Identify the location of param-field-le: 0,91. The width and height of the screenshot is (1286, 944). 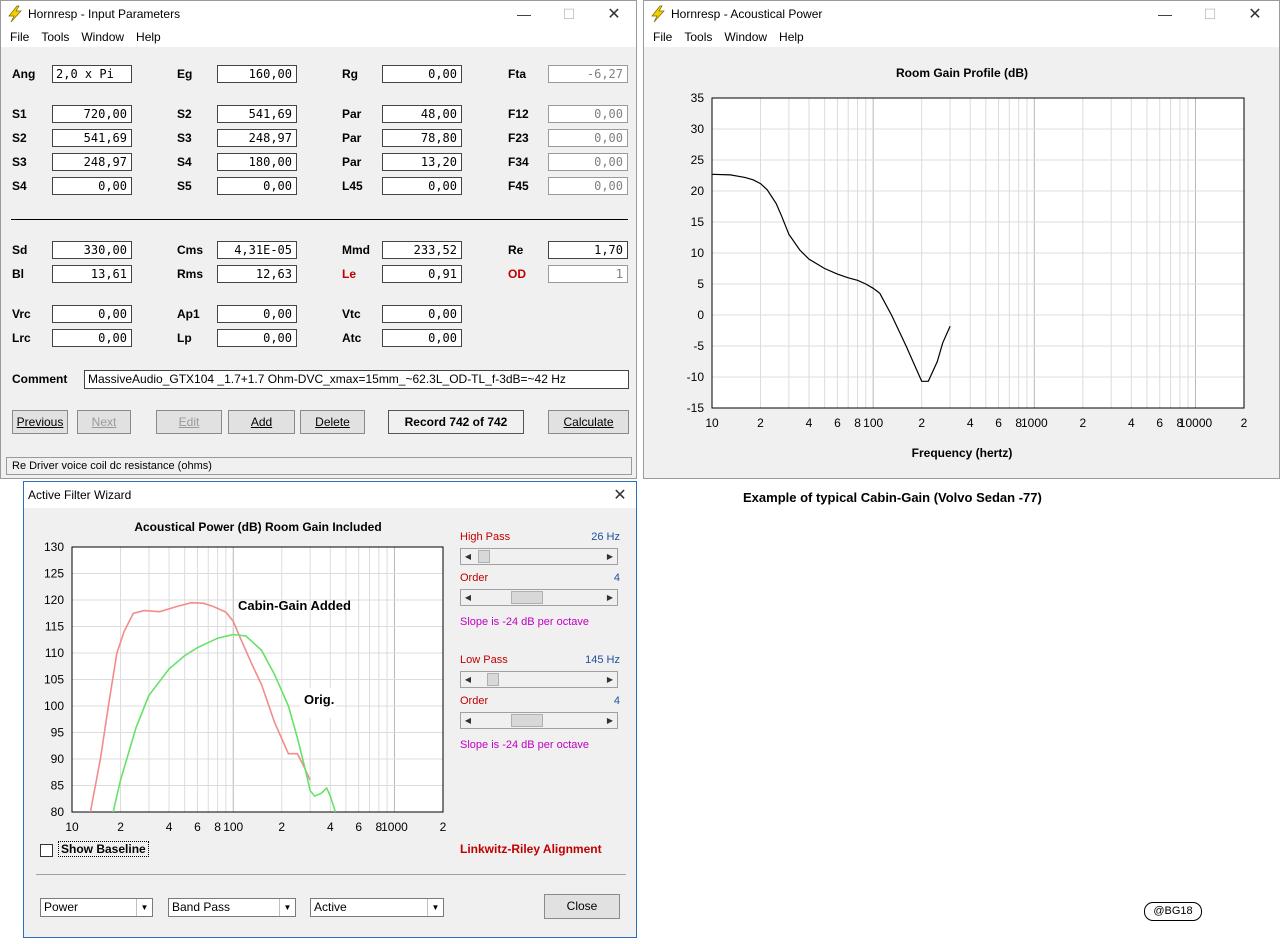
(422, 274).